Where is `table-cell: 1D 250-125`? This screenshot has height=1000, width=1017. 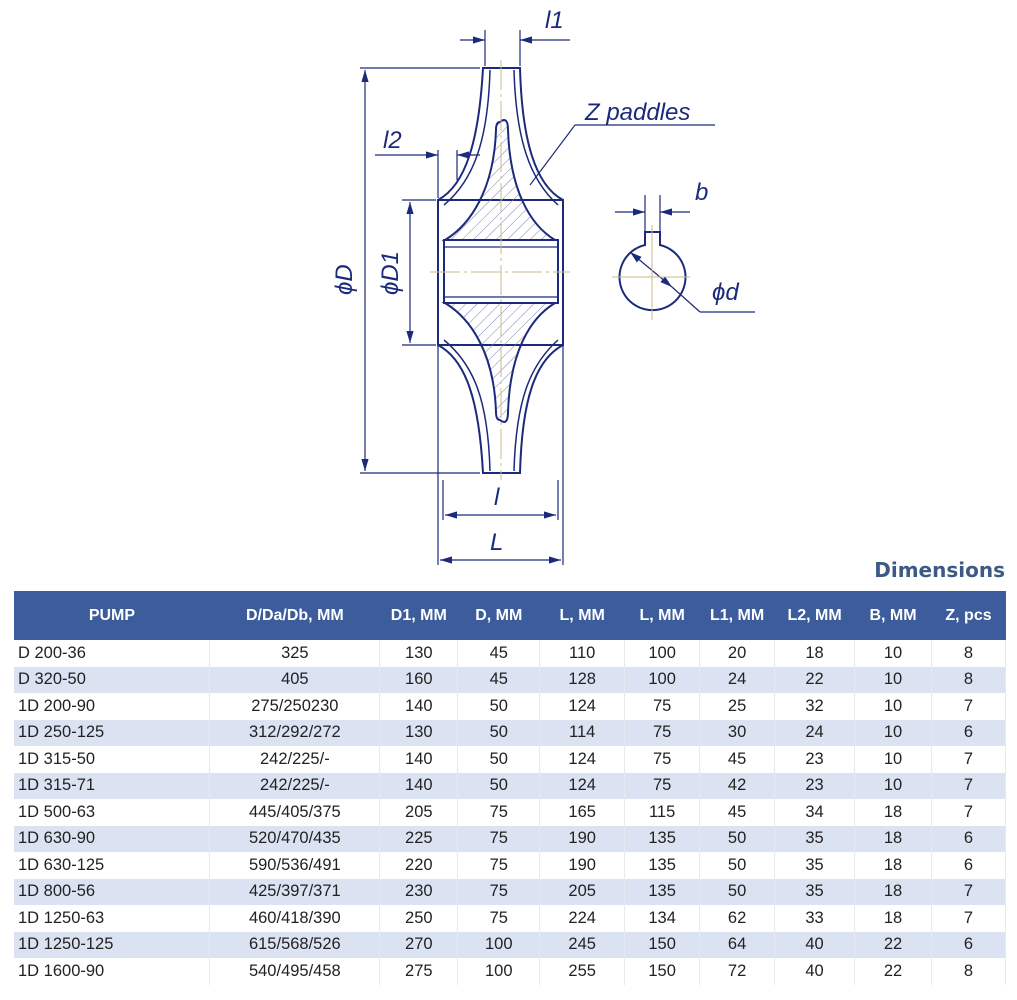
table-cell: 1D 250-125 is located at coordinates (112, 732).